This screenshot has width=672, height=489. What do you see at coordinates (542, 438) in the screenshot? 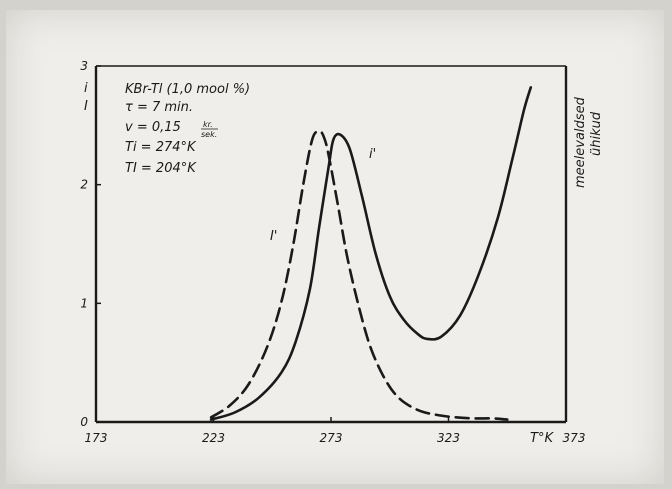
I see `x-label: T°K` at bounding box center [542, 438].